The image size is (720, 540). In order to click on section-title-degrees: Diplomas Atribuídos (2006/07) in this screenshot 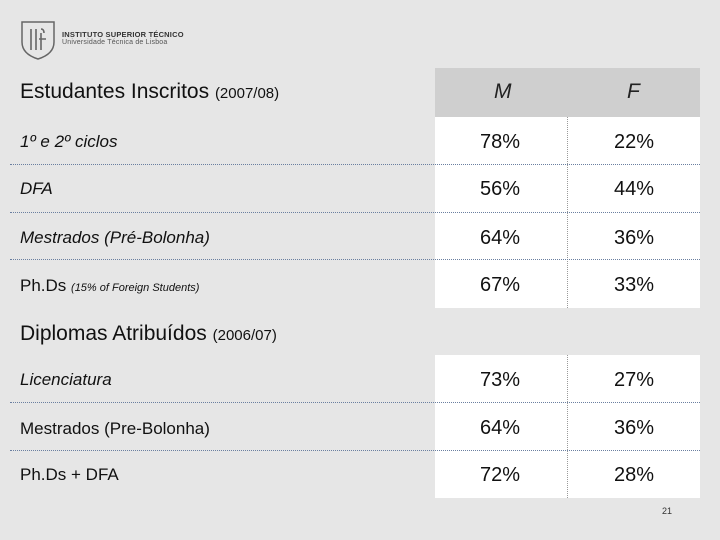, I will do `click(148, 334)`.